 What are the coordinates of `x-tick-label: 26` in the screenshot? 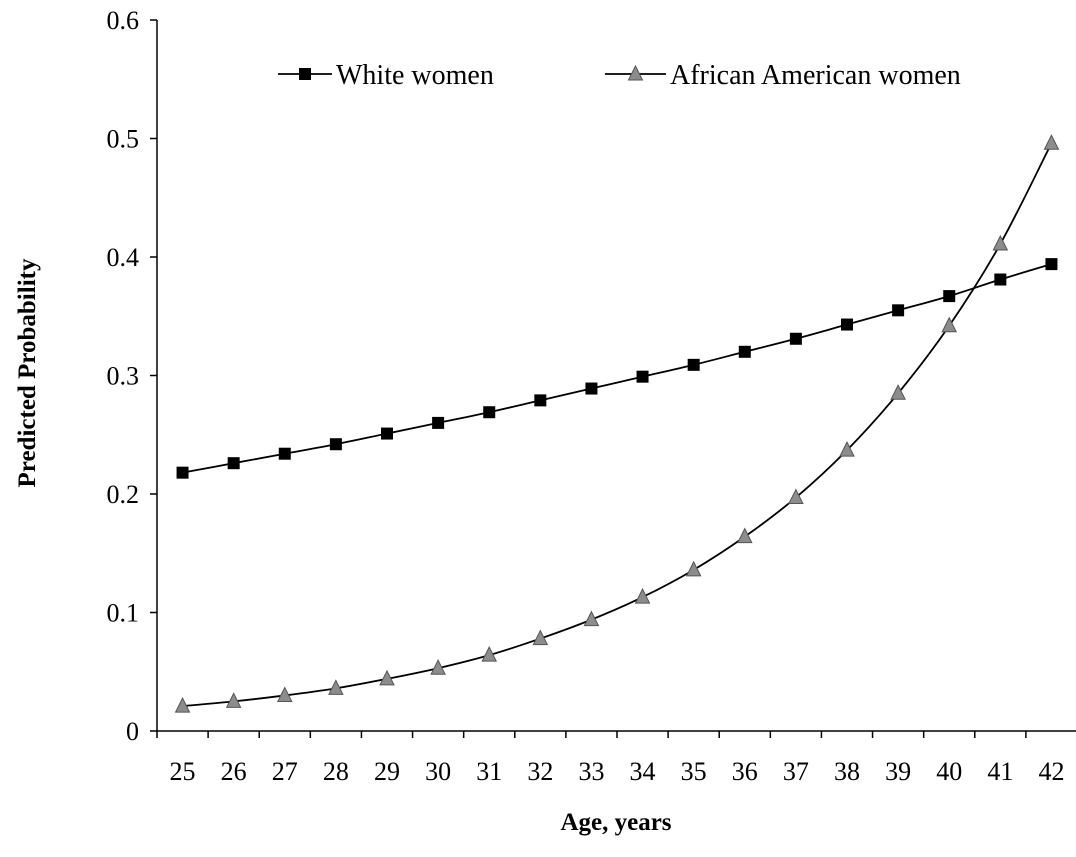 It's located at (234, 771).